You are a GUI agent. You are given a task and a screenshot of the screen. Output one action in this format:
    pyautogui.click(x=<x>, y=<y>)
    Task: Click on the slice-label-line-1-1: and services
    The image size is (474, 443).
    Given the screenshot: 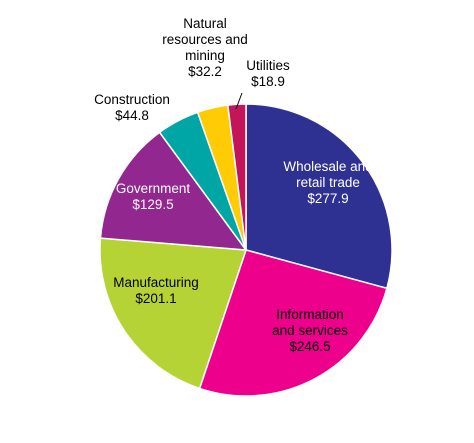 What is the action you would take?
    pyautogui.click(x=310, y=330)
    